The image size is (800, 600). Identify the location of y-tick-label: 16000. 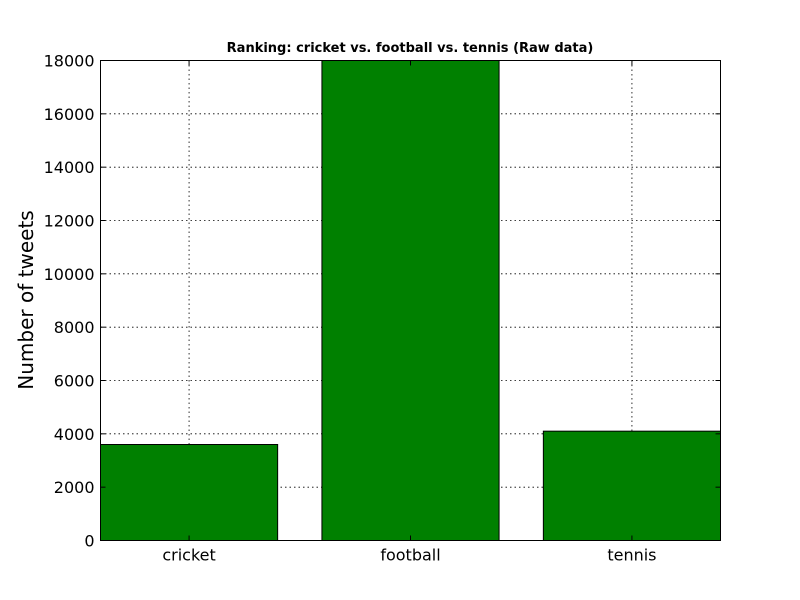
(69, 114).